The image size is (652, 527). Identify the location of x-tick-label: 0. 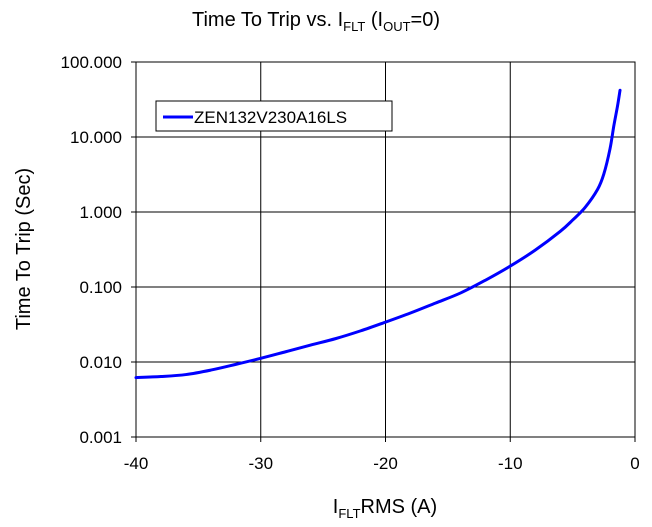
(634, 463).